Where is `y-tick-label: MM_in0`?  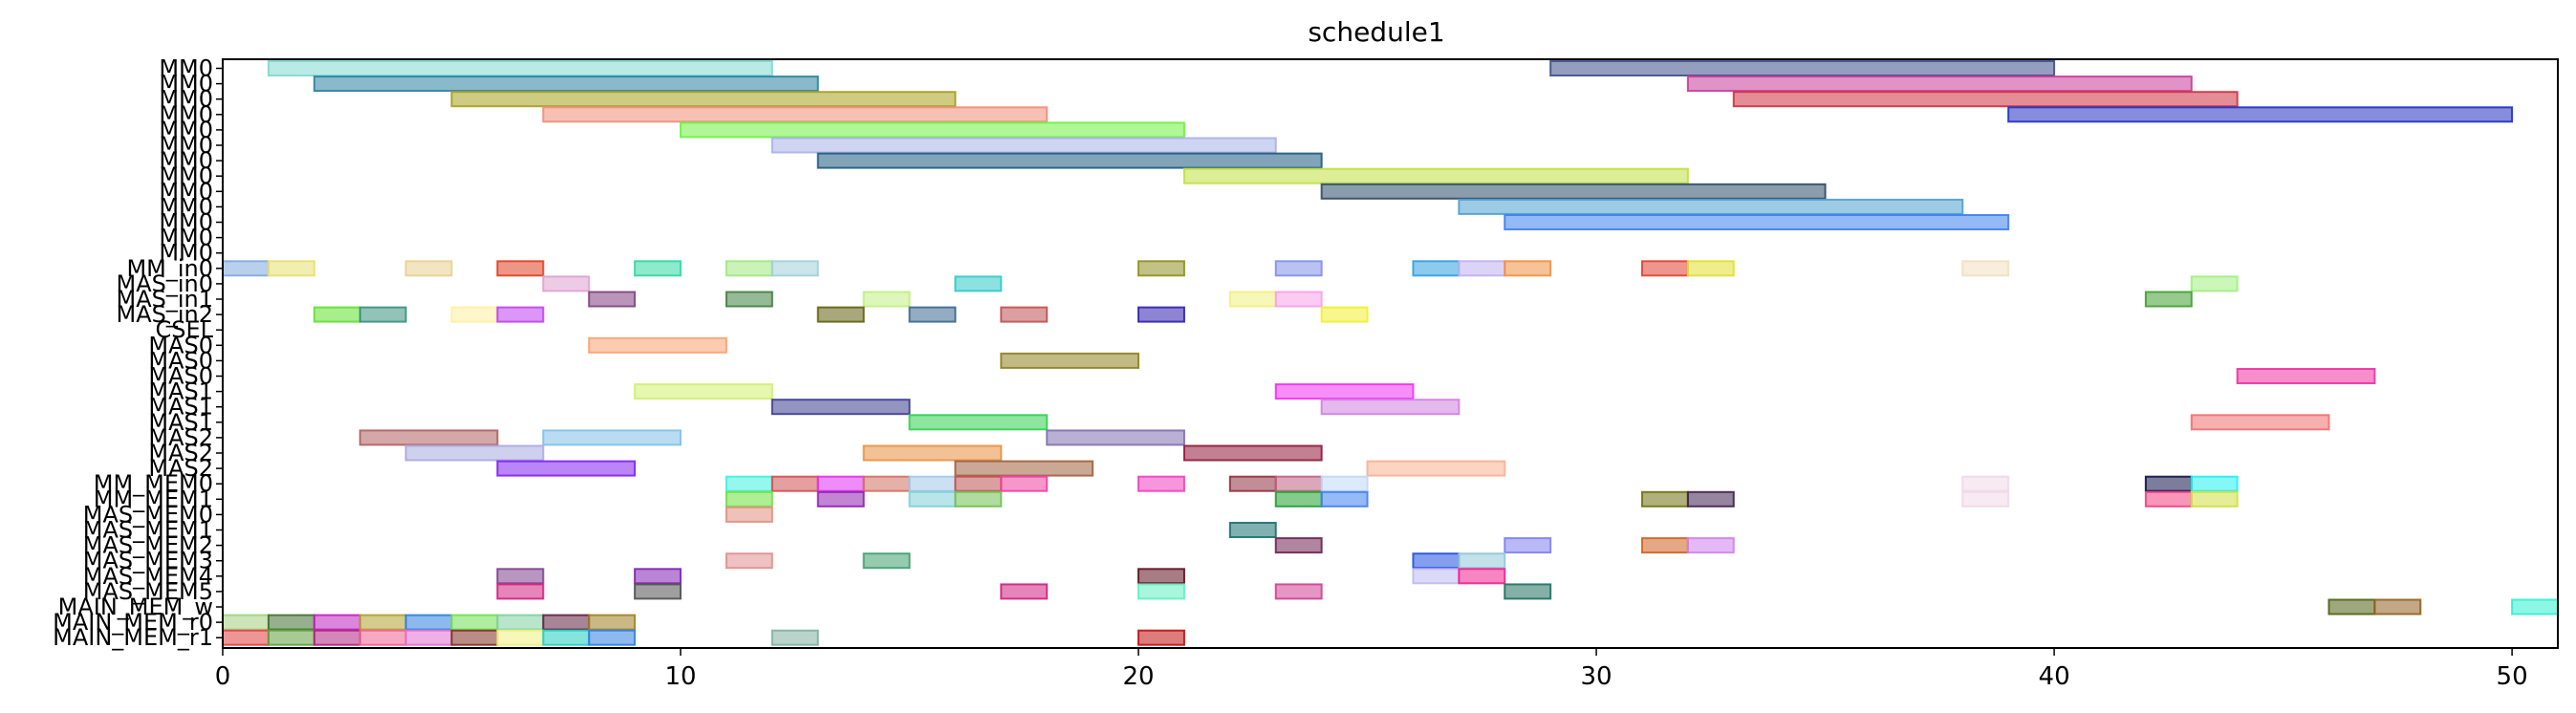
y-tick-label: MM_in0 is located at coordinates (170, 268).